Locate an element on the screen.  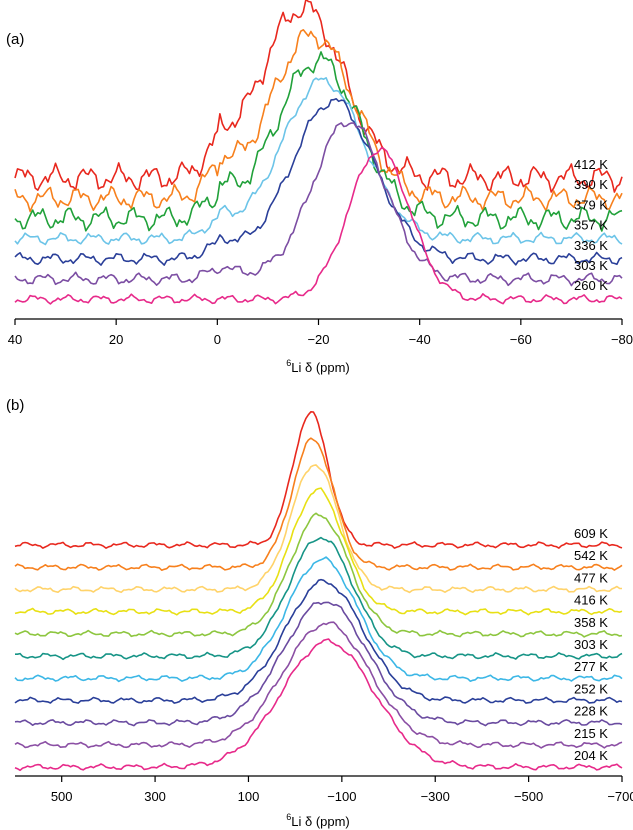
series-temperature-label: 477 K is located at coordinates (591, 577).